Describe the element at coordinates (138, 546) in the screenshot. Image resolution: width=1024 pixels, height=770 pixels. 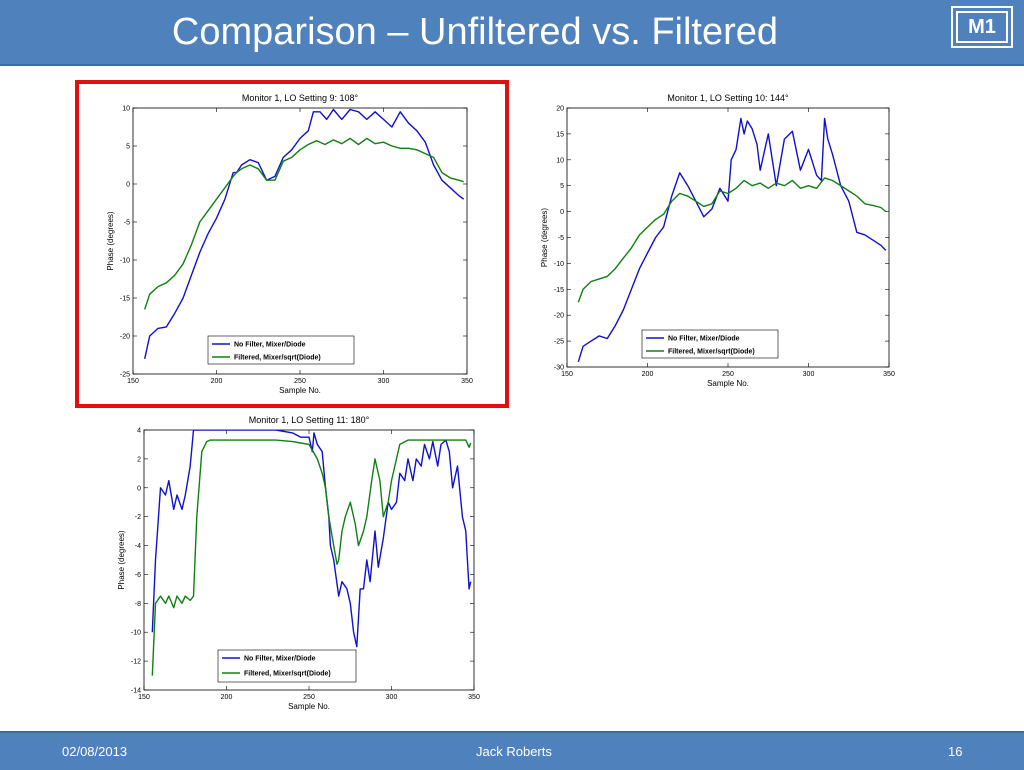
I see `y-tick-label: -4` at that location.